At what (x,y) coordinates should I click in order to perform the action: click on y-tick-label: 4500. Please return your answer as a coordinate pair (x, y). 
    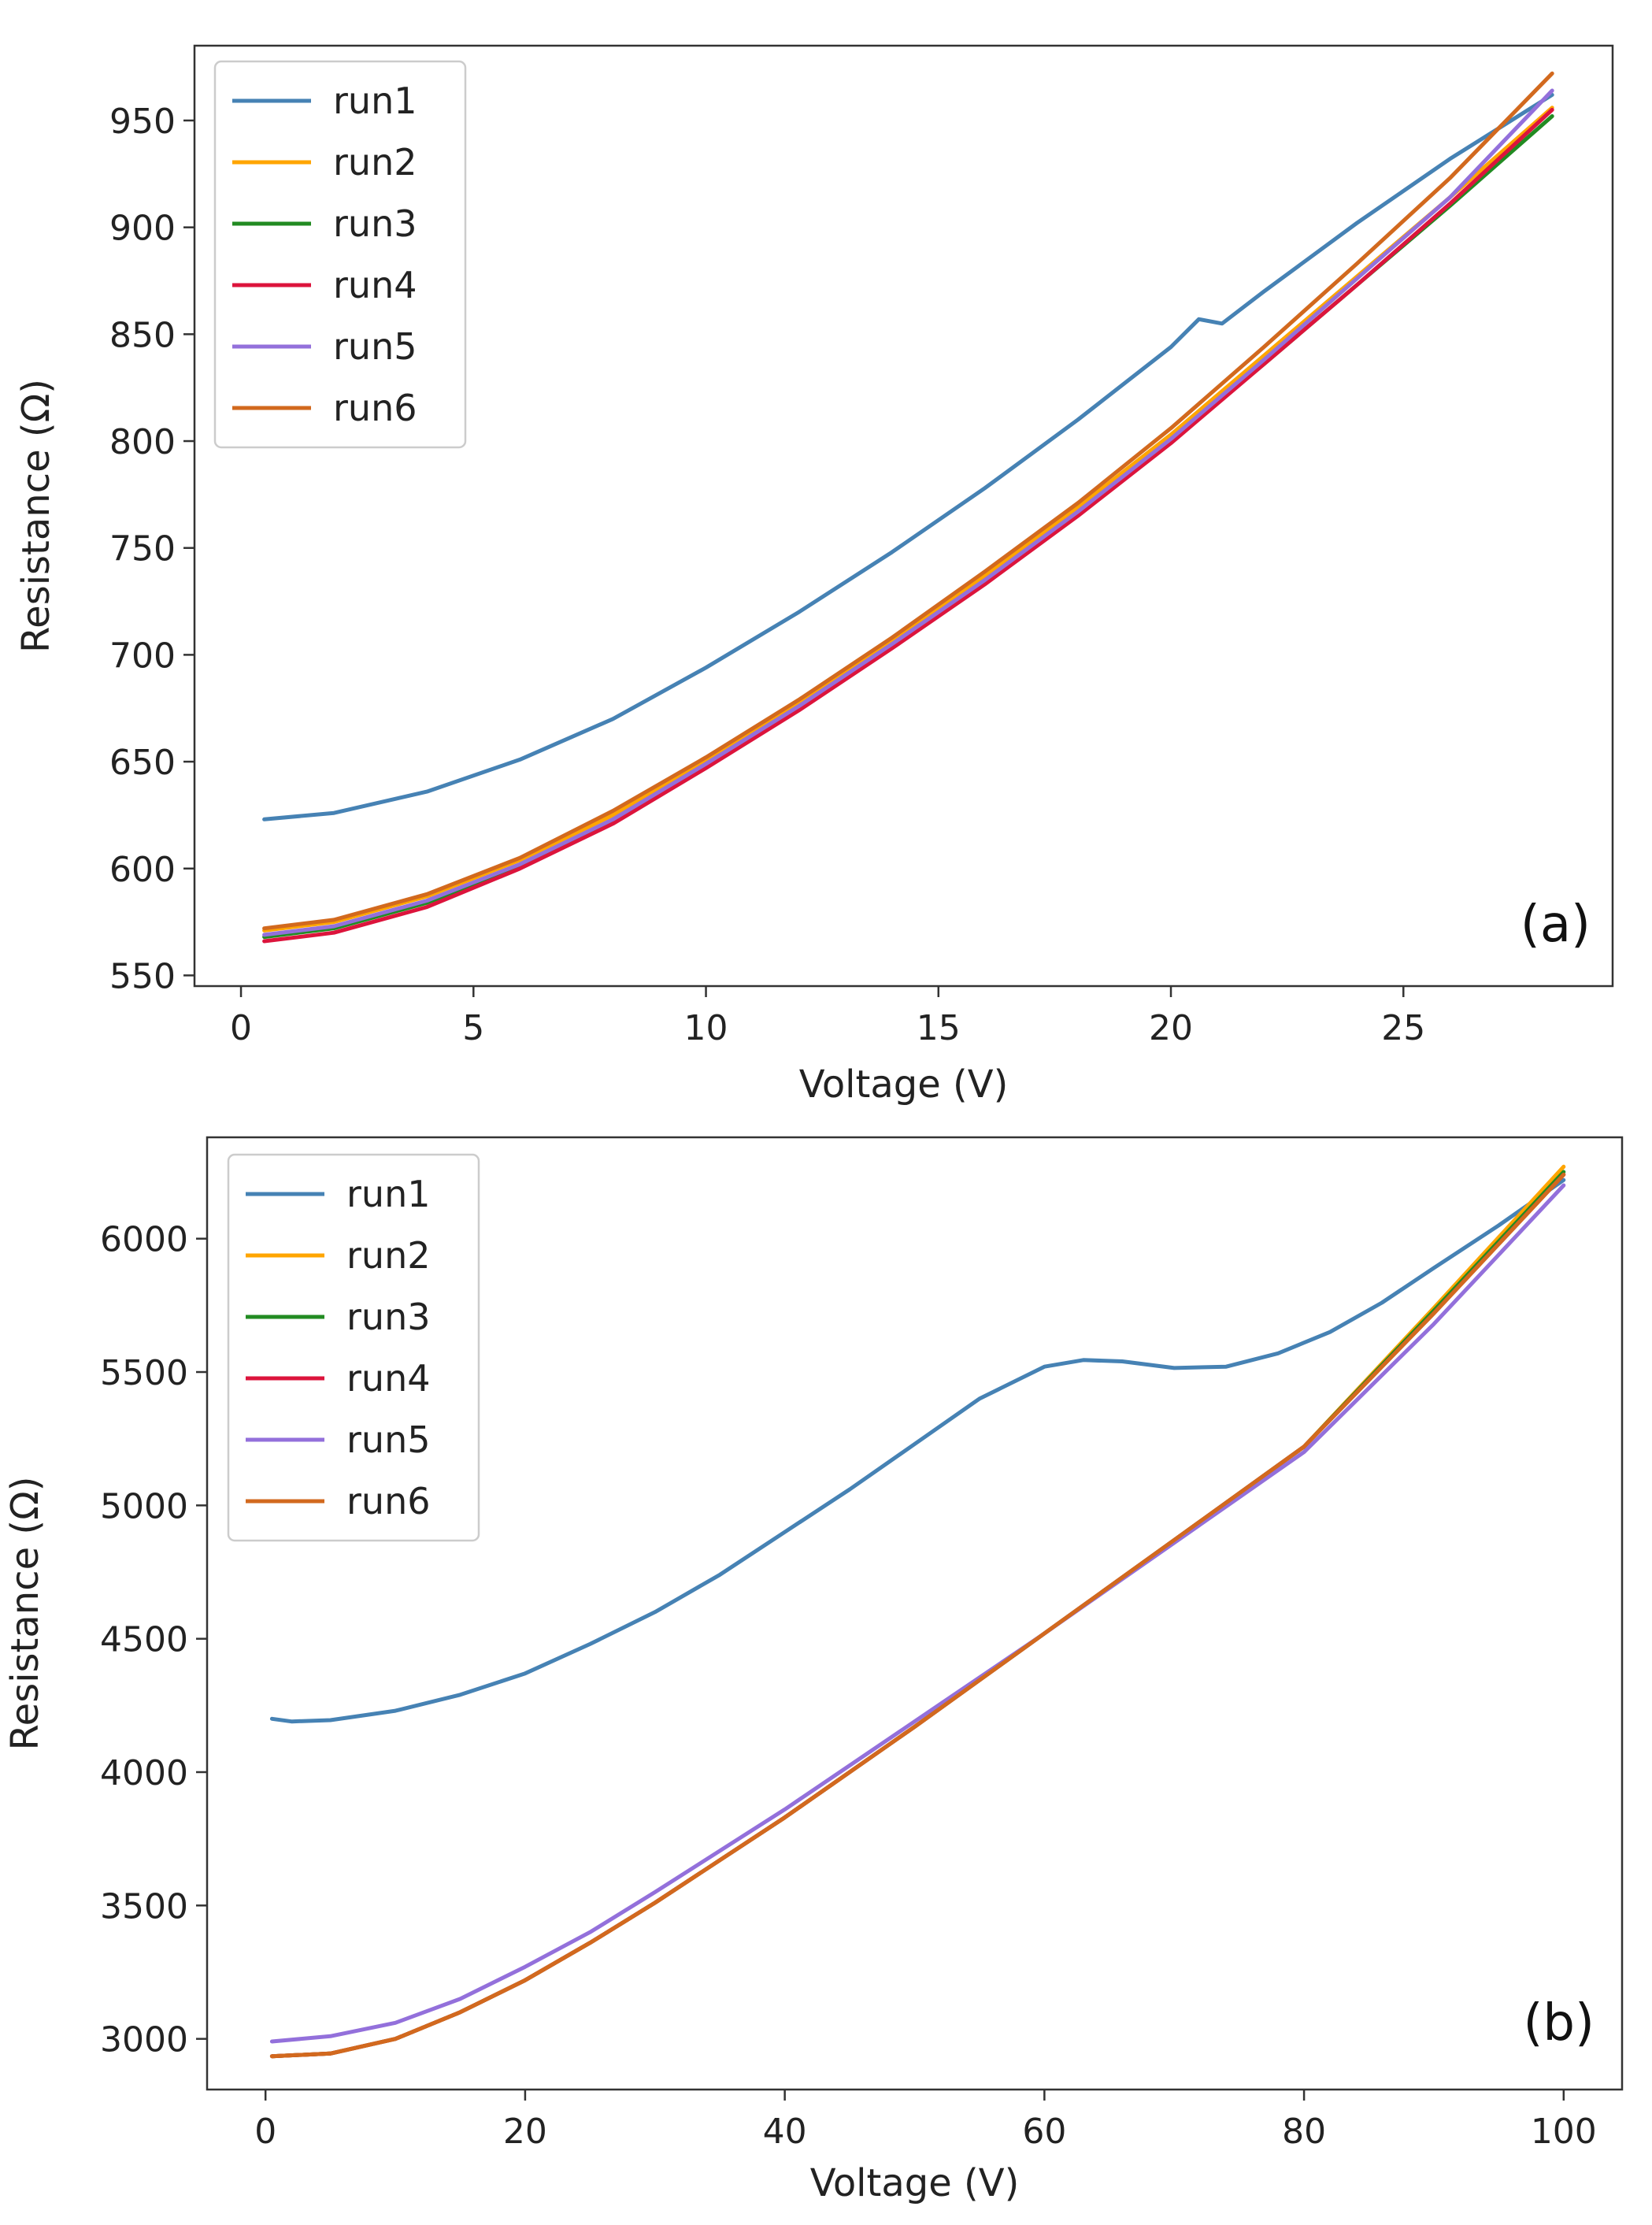
    Looking at the image, I should click on (144, 1640).